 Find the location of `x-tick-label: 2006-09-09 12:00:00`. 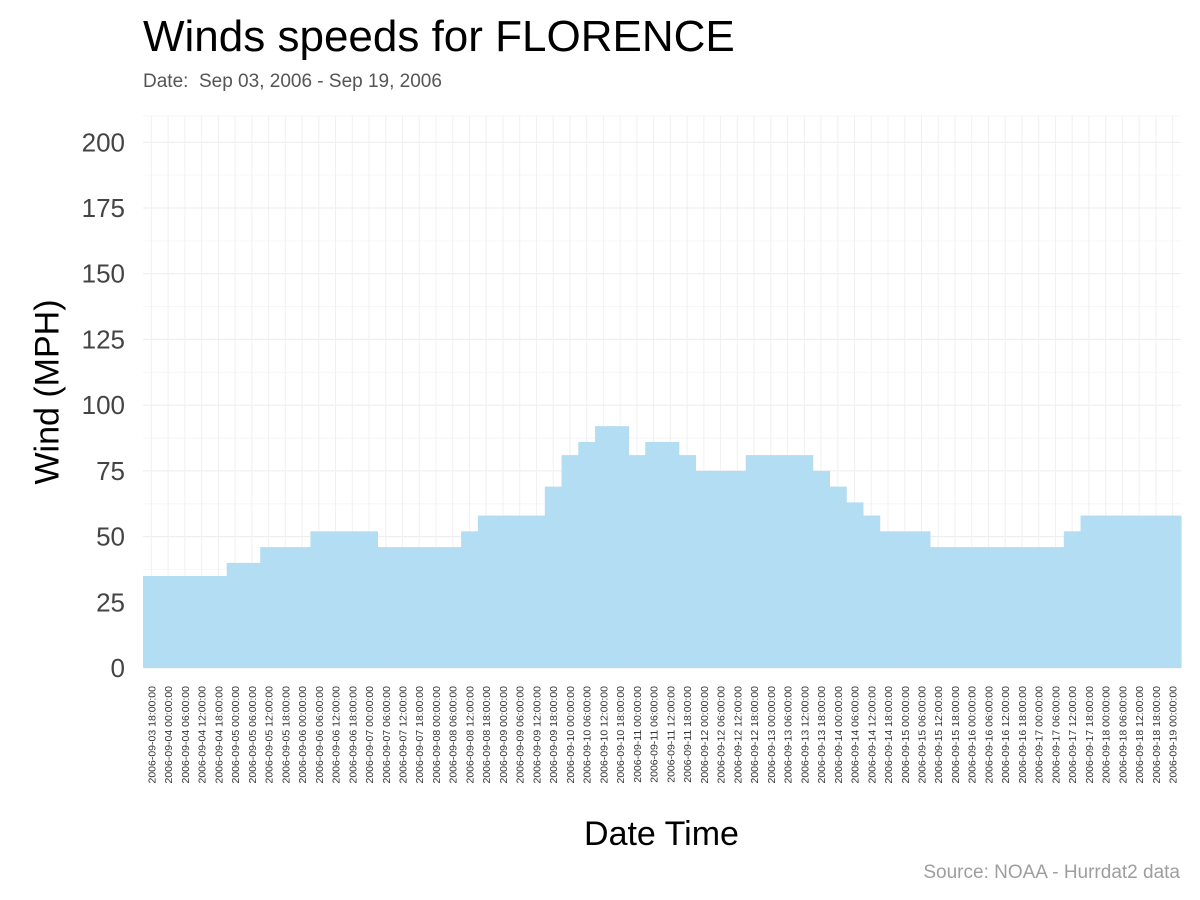

x-tick-label: 2006-09-09 12:00:00 is located at coordinates (537, 735).